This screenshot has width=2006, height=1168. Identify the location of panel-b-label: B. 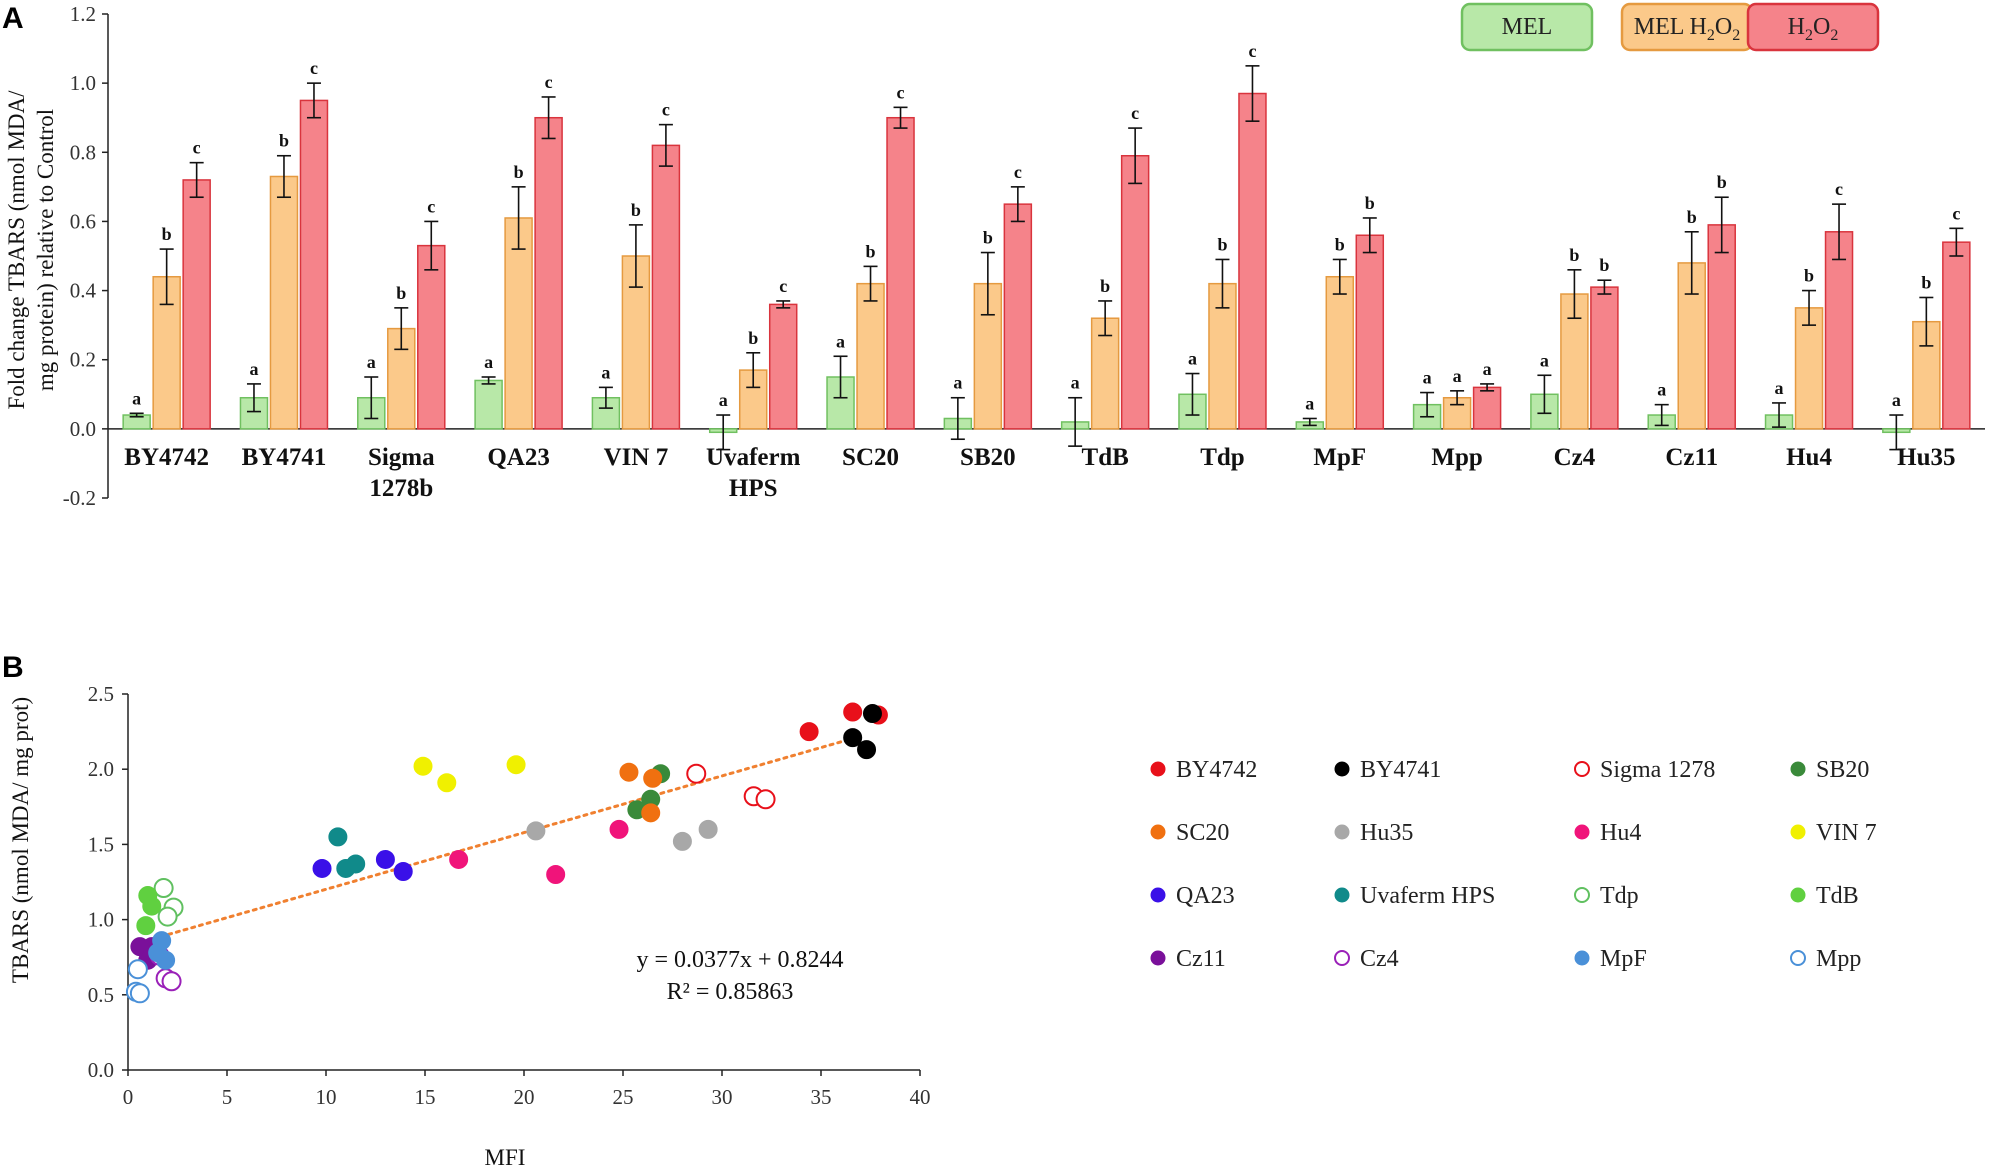
(13, 667).